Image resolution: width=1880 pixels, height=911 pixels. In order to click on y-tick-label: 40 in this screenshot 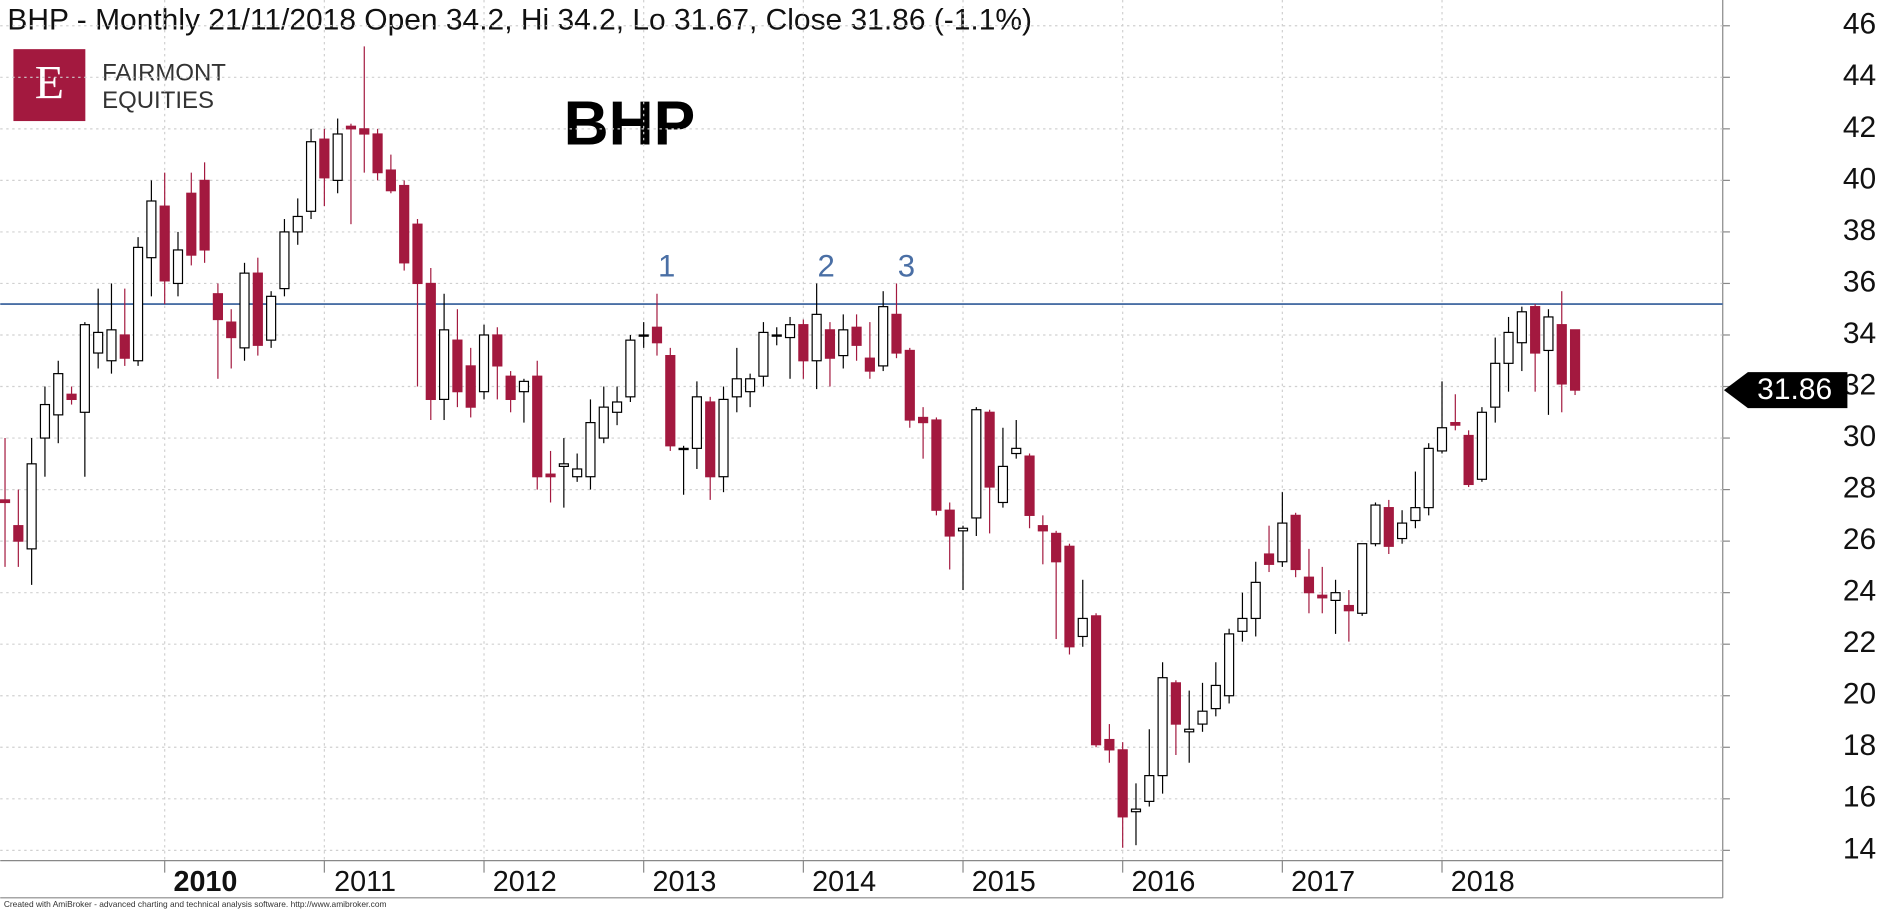, I will do `click(1859, 178)`.